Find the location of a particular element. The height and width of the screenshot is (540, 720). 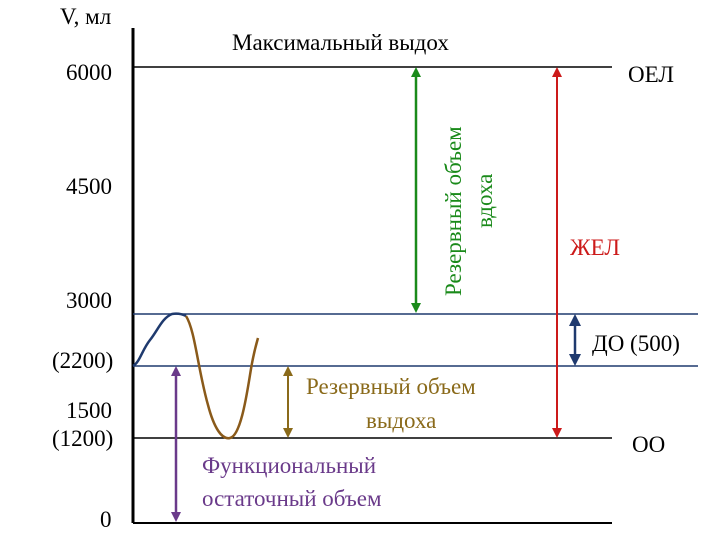

forced-expiration-curve is located at coordinates (222, 377).